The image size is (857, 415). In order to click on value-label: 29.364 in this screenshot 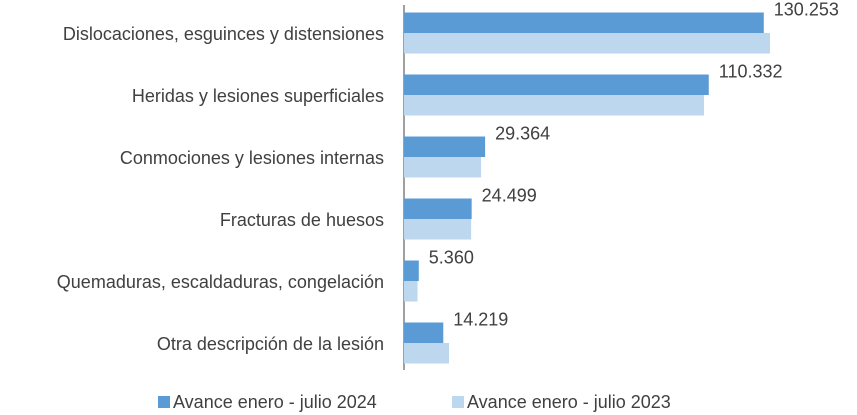, I will do `click(522, 133)`.